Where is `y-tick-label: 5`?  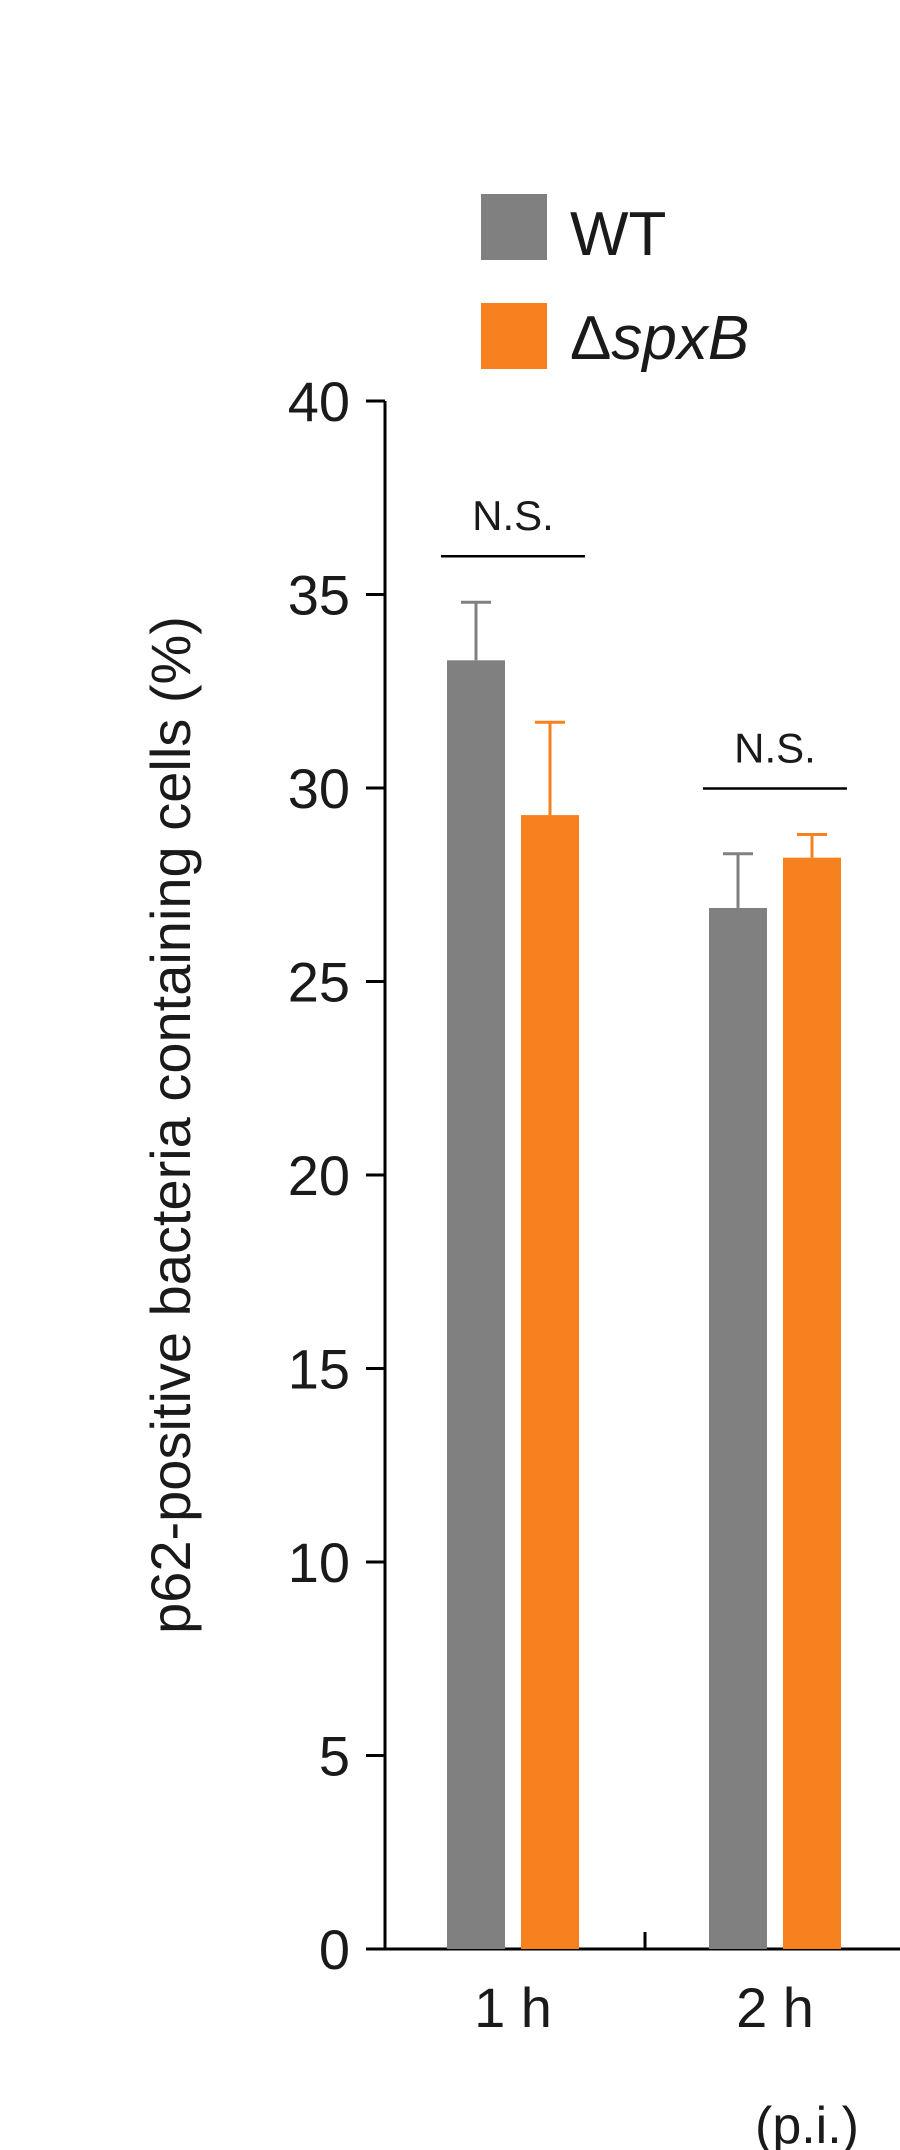
y-tick-label: 5 is located at coordinates (334, 1756).